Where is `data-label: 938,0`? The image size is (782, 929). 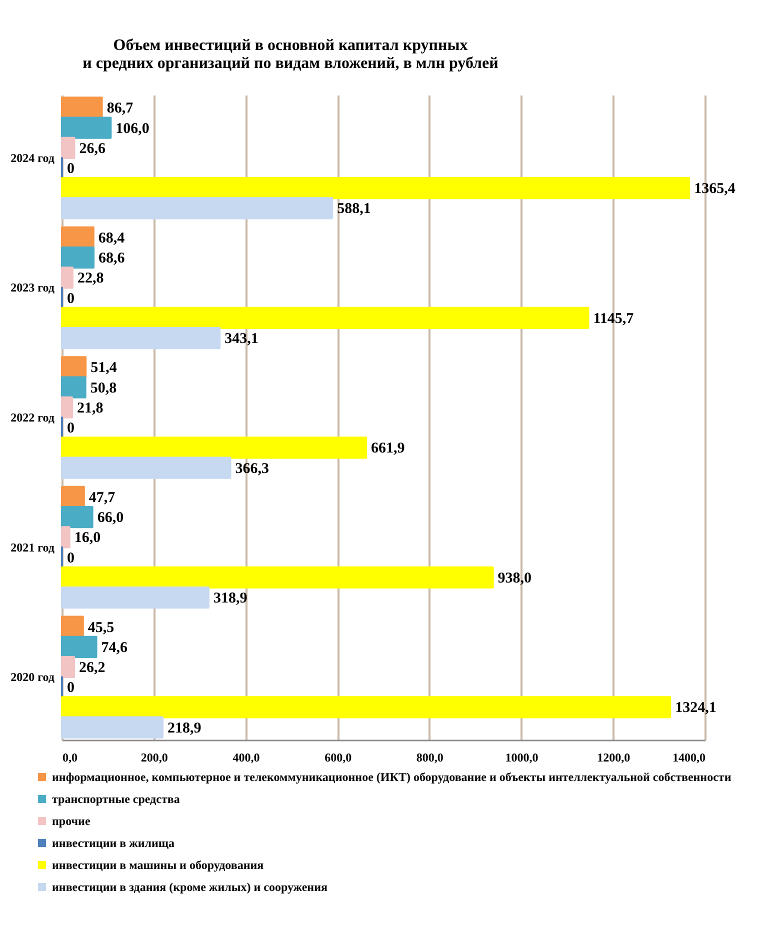 data-label: 938,0 is located at coordinates (515, 578).